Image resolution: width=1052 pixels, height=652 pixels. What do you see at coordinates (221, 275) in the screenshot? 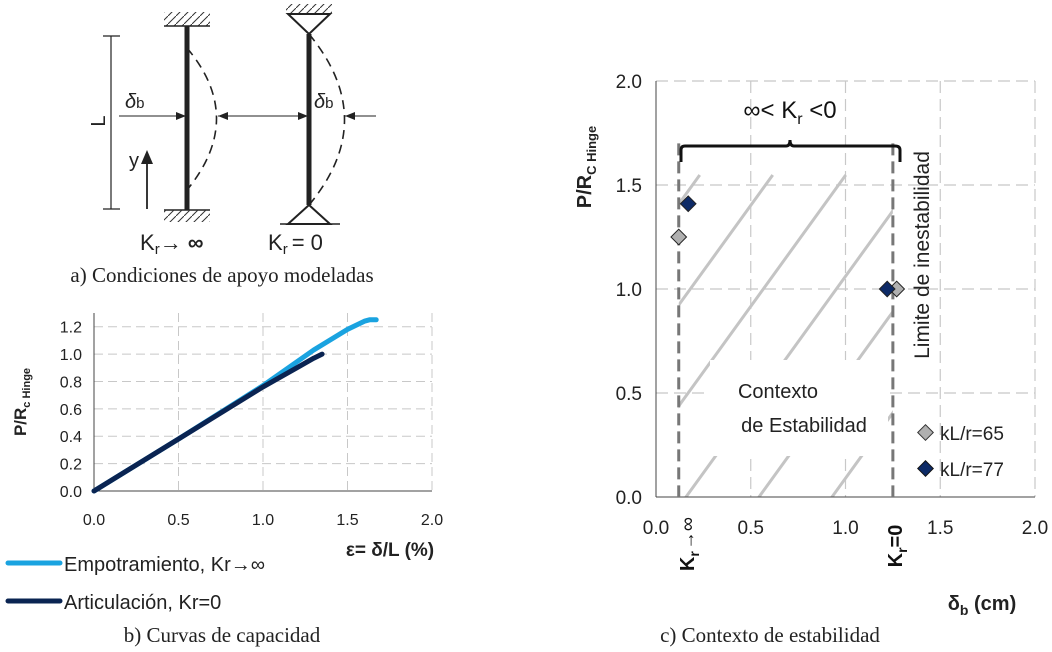
I see `caption-a: a) Condiciones de apoyo modeladas` at bounding box center [221, 275].